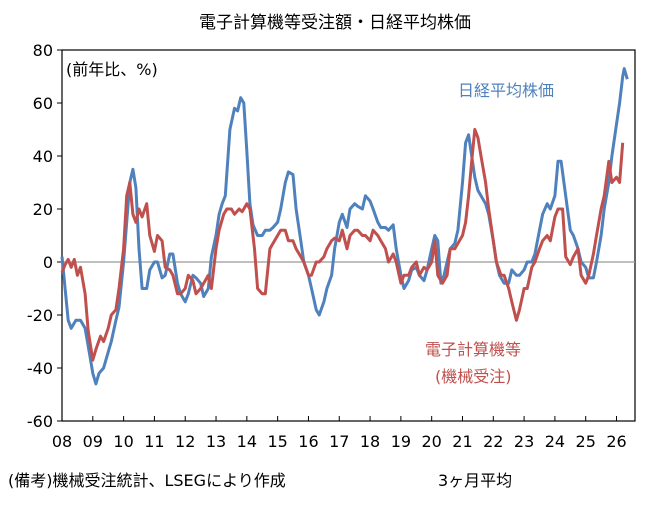  I want to click on x-tick-label: 15, so click(277, 441).